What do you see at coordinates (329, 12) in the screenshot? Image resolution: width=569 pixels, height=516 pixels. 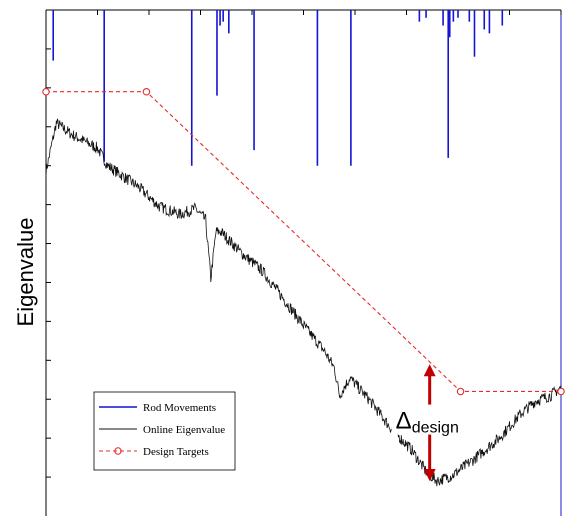 I see `x-ticks` at bounding box center [329, 12].